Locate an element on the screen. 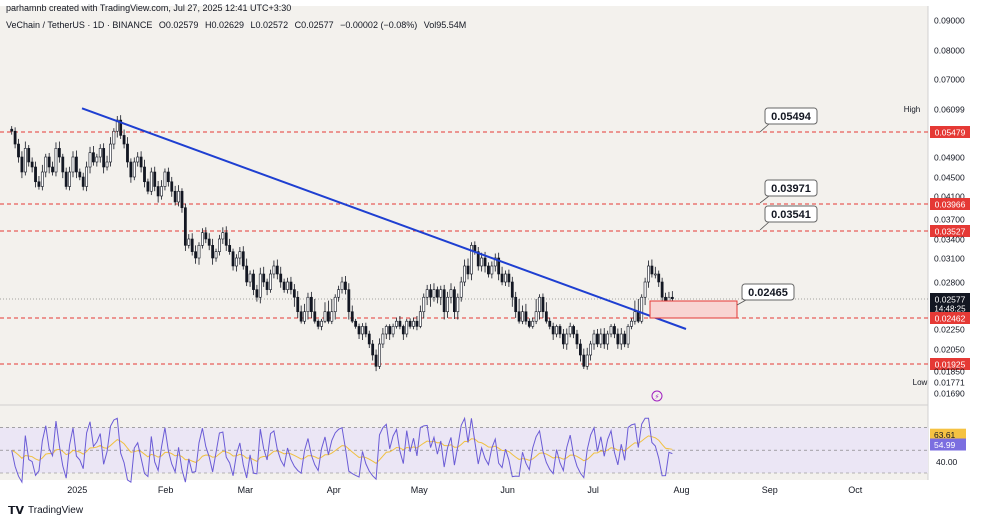  price-tick-label: 0.01850 is located at coordinates (949, 372).